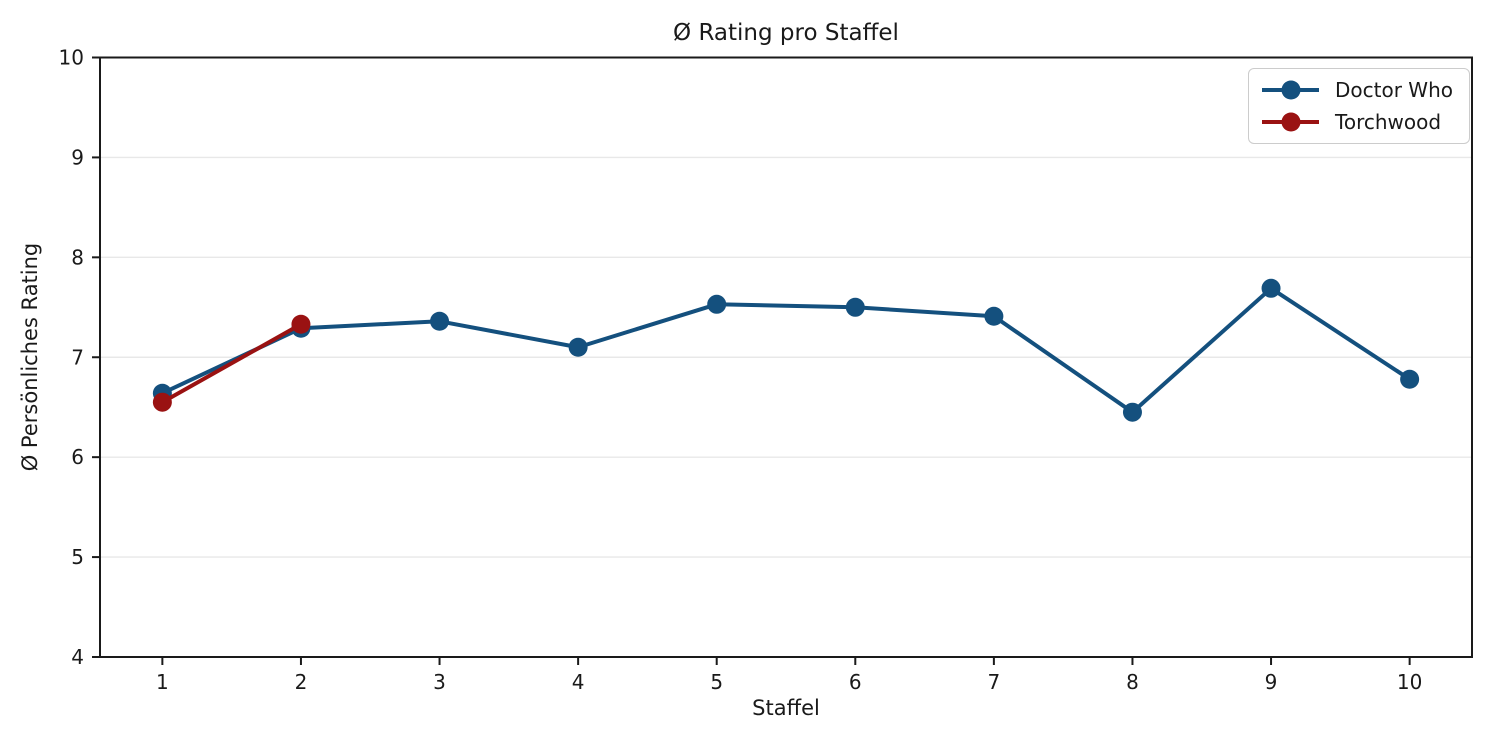 This screenshot has width=1500, height=750. Describe the element at coordinates (30, 357) in the screenshot. I see `y-axis-label: Ø Persönliches Rating` at that location.